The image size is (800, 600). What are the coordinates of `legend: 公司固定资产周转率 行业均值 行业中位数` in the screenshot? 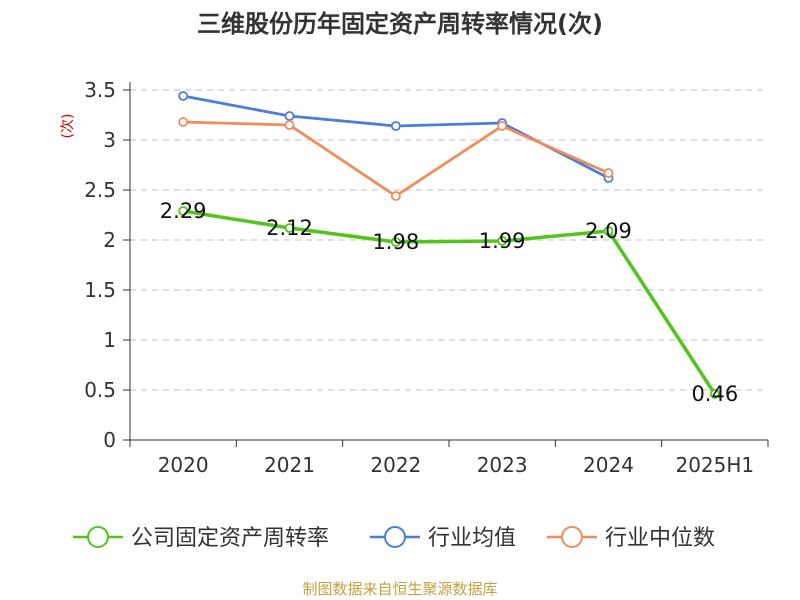 It's located at (394, 538).